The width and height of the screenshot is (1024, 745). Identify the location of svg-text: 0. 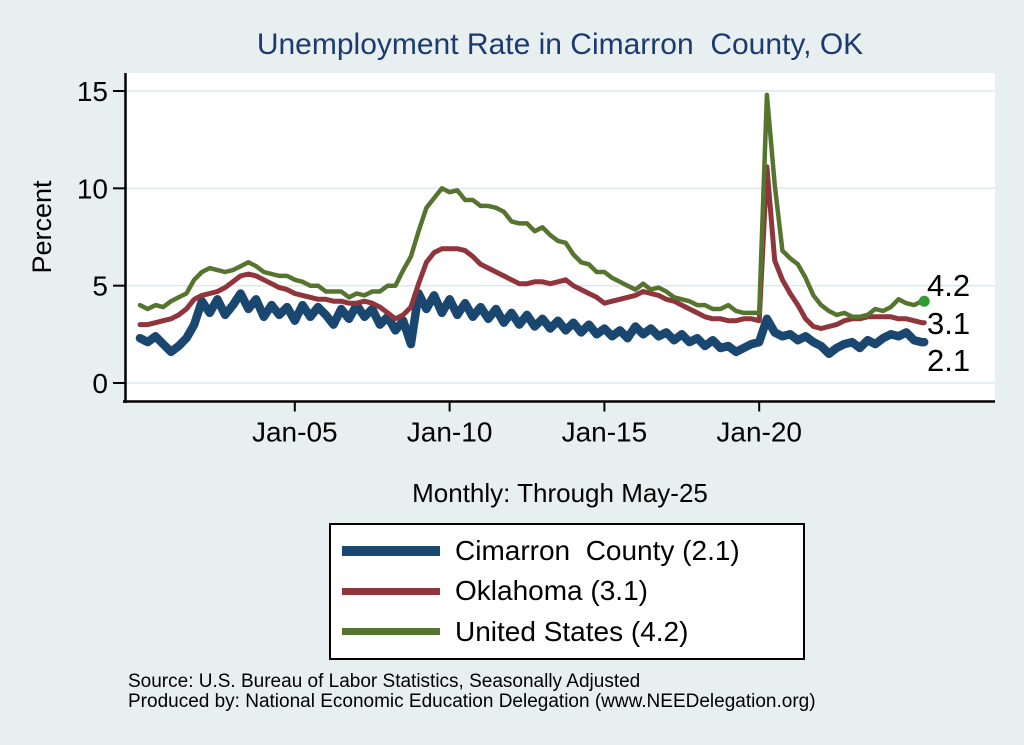
(100, 383).